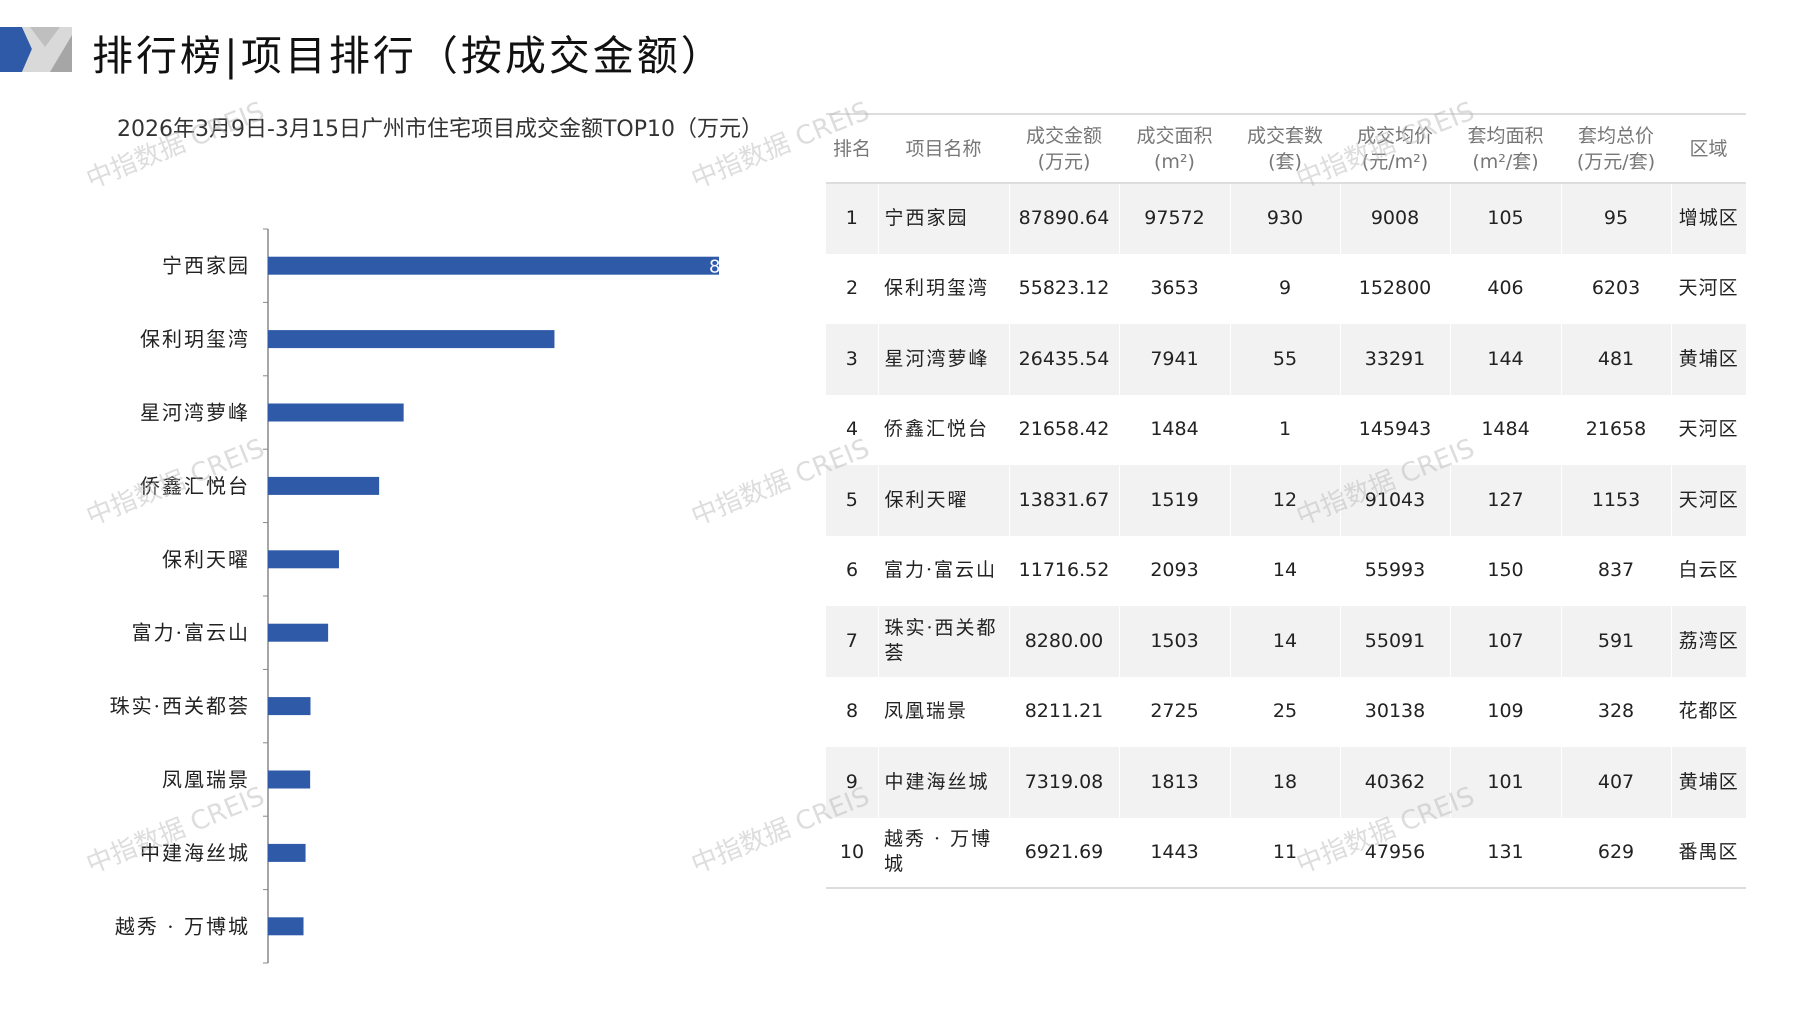 Image resolution: width=1797 pixels, height=1010 pixels. I want to click on header-line: (m²/套), so click(1505, 161).